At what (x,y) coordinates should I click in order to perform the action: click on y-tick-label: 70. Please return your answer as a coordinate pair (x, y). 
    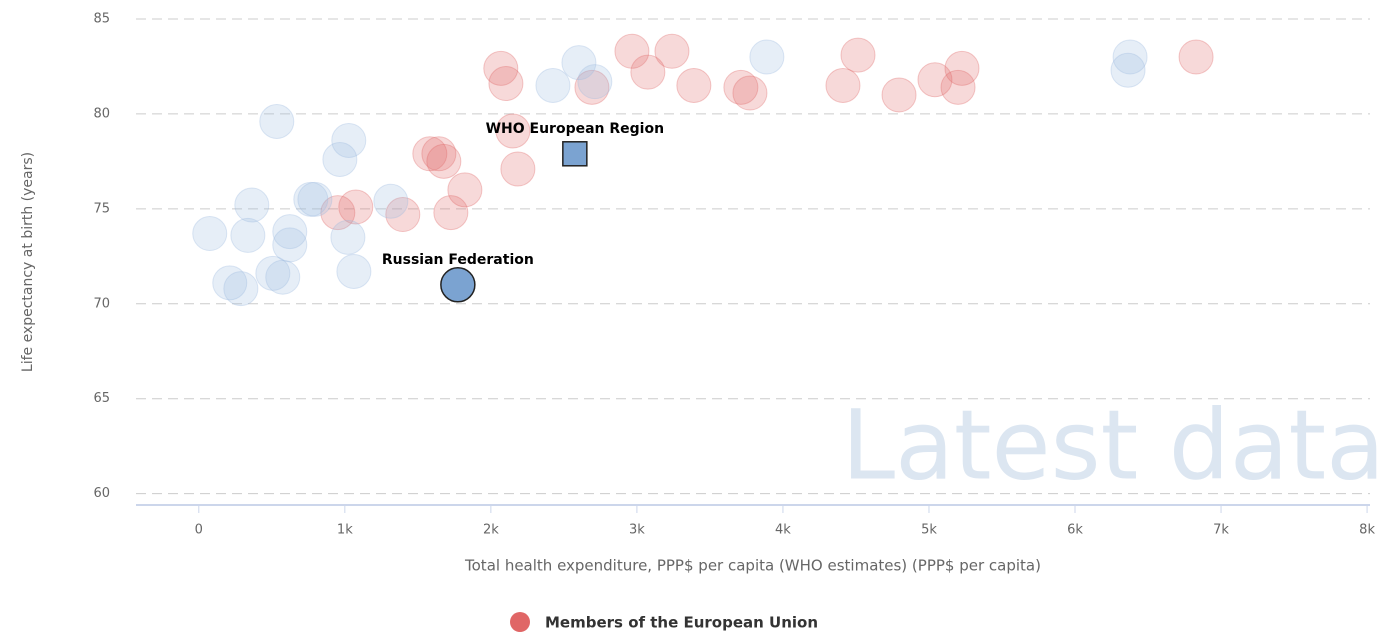
    Looking at the image, I should click on (101, 303).